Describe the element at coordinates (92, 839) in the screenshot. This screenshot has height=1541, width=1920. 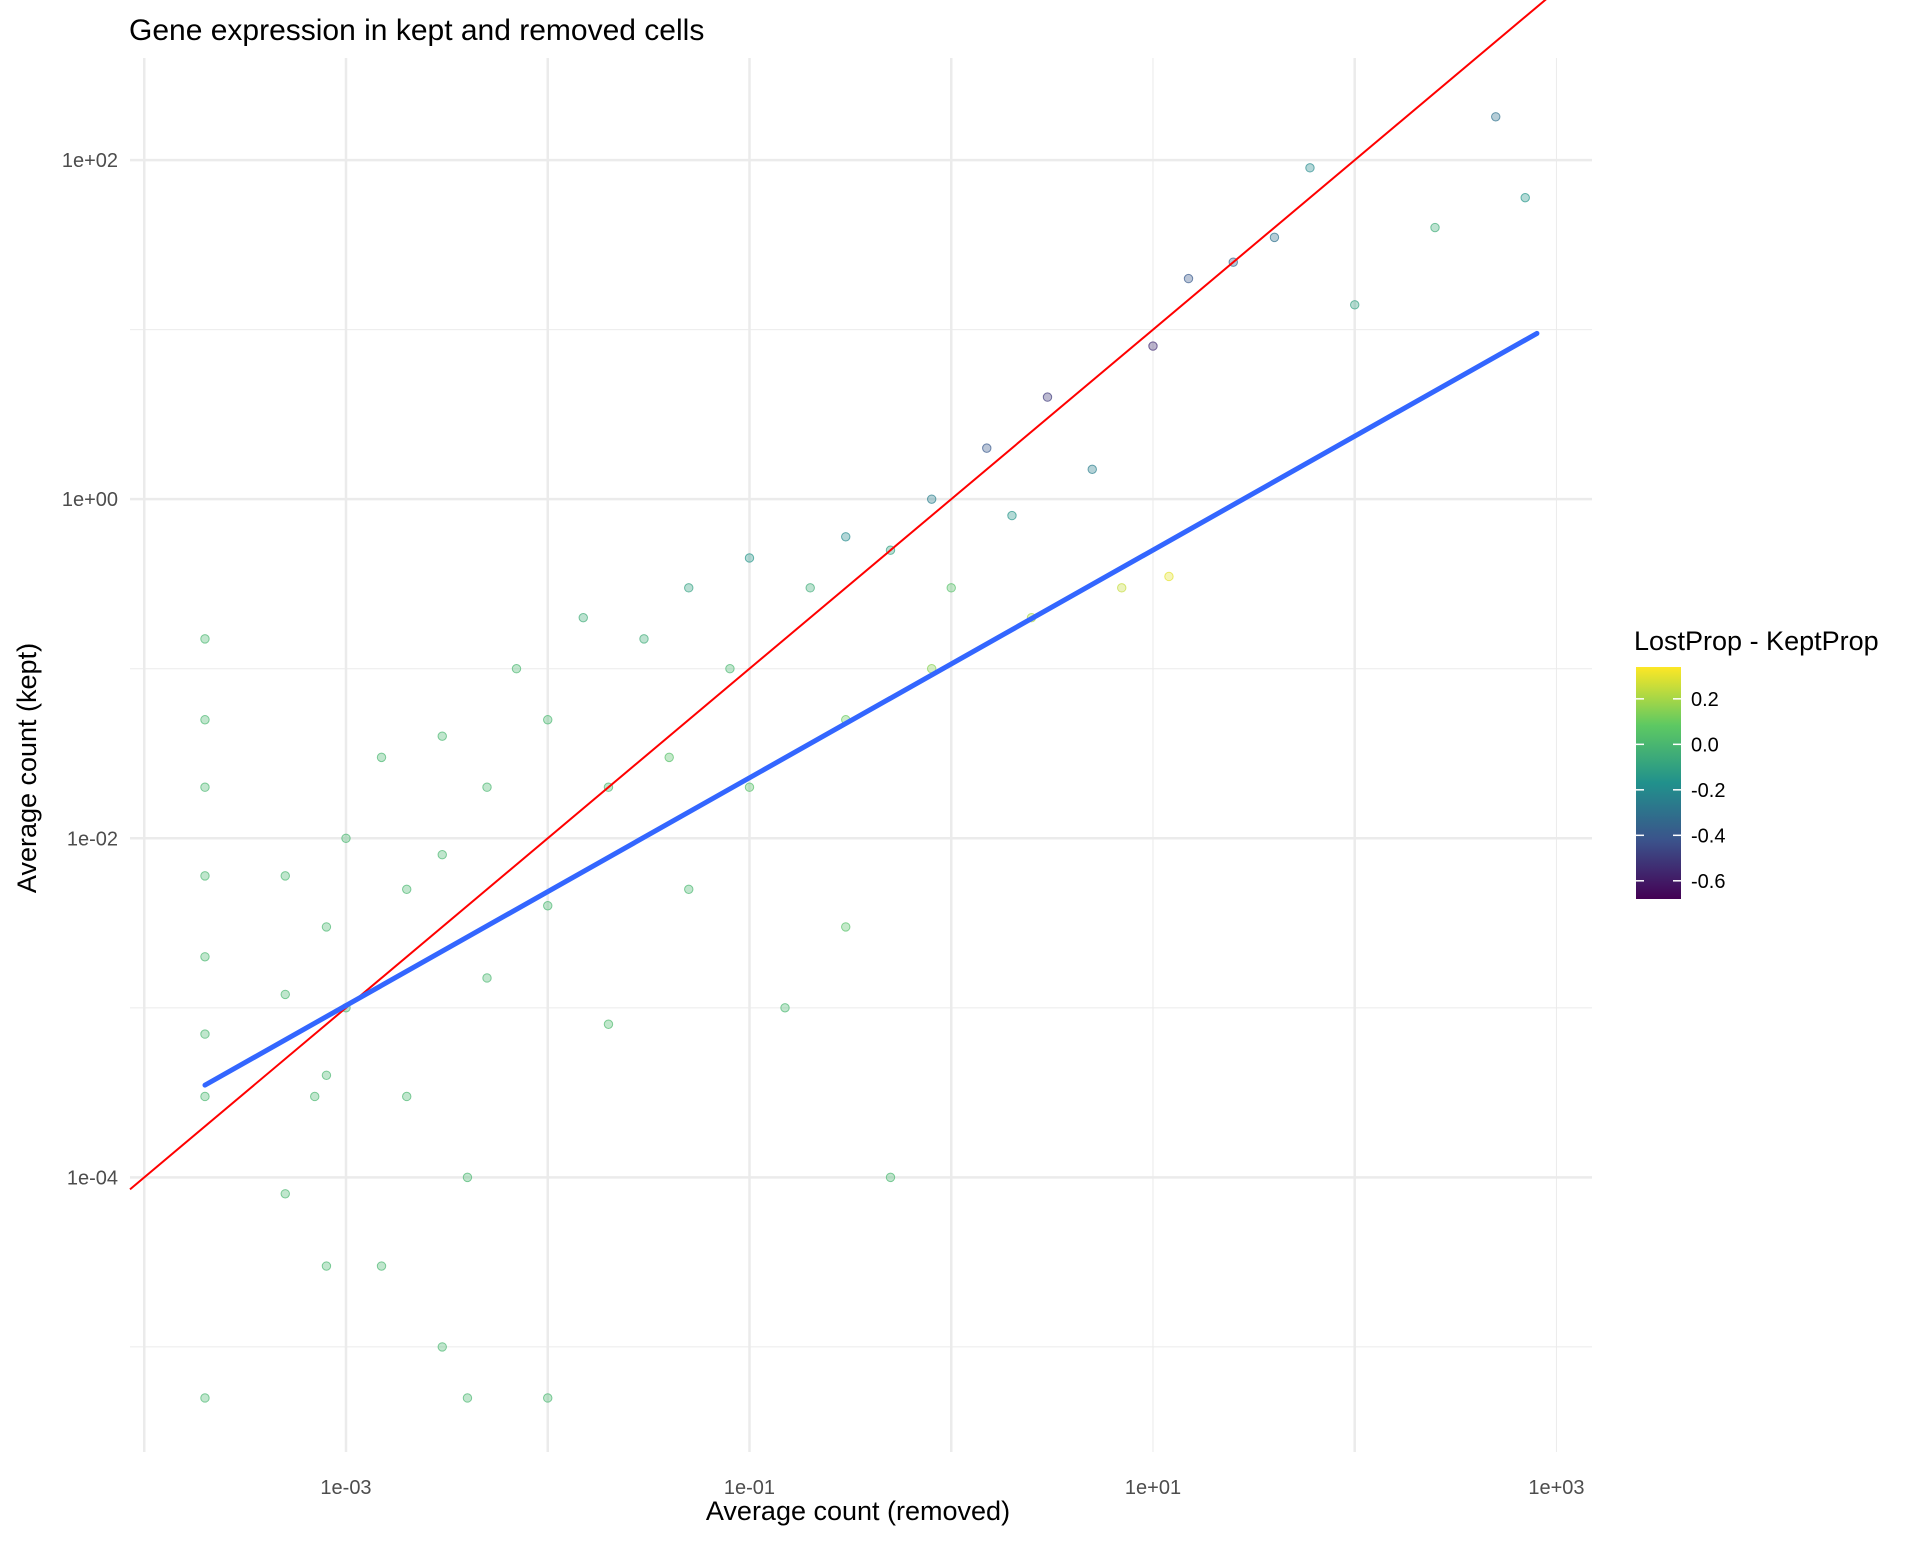
I see `y-tick-label: 1e-02` at that location.